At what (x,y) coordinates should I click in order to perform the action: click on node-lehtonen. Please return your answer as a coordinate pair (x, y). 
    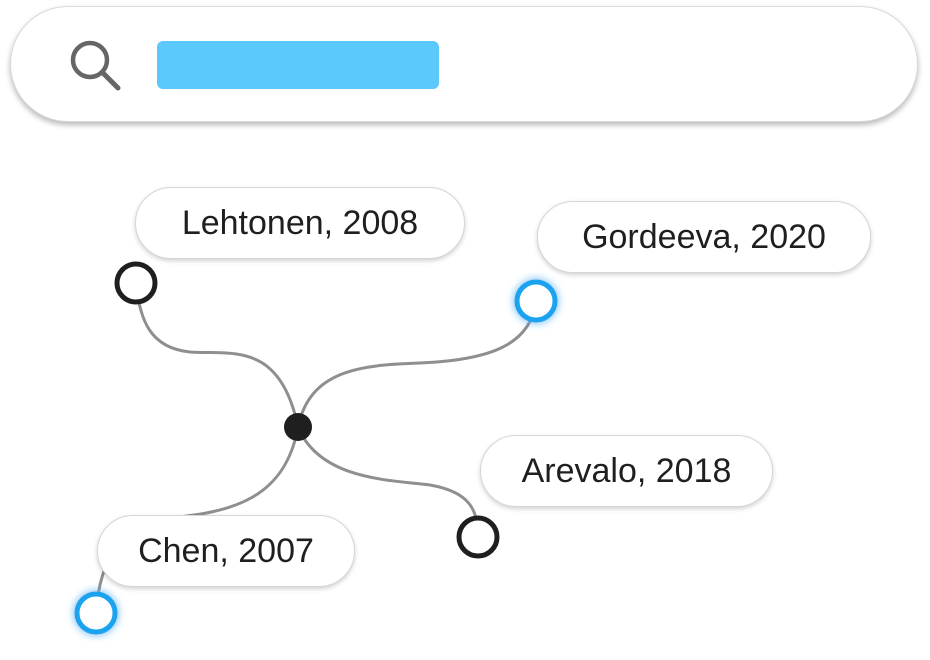
    Looking at the image, I should click on (136, 283).